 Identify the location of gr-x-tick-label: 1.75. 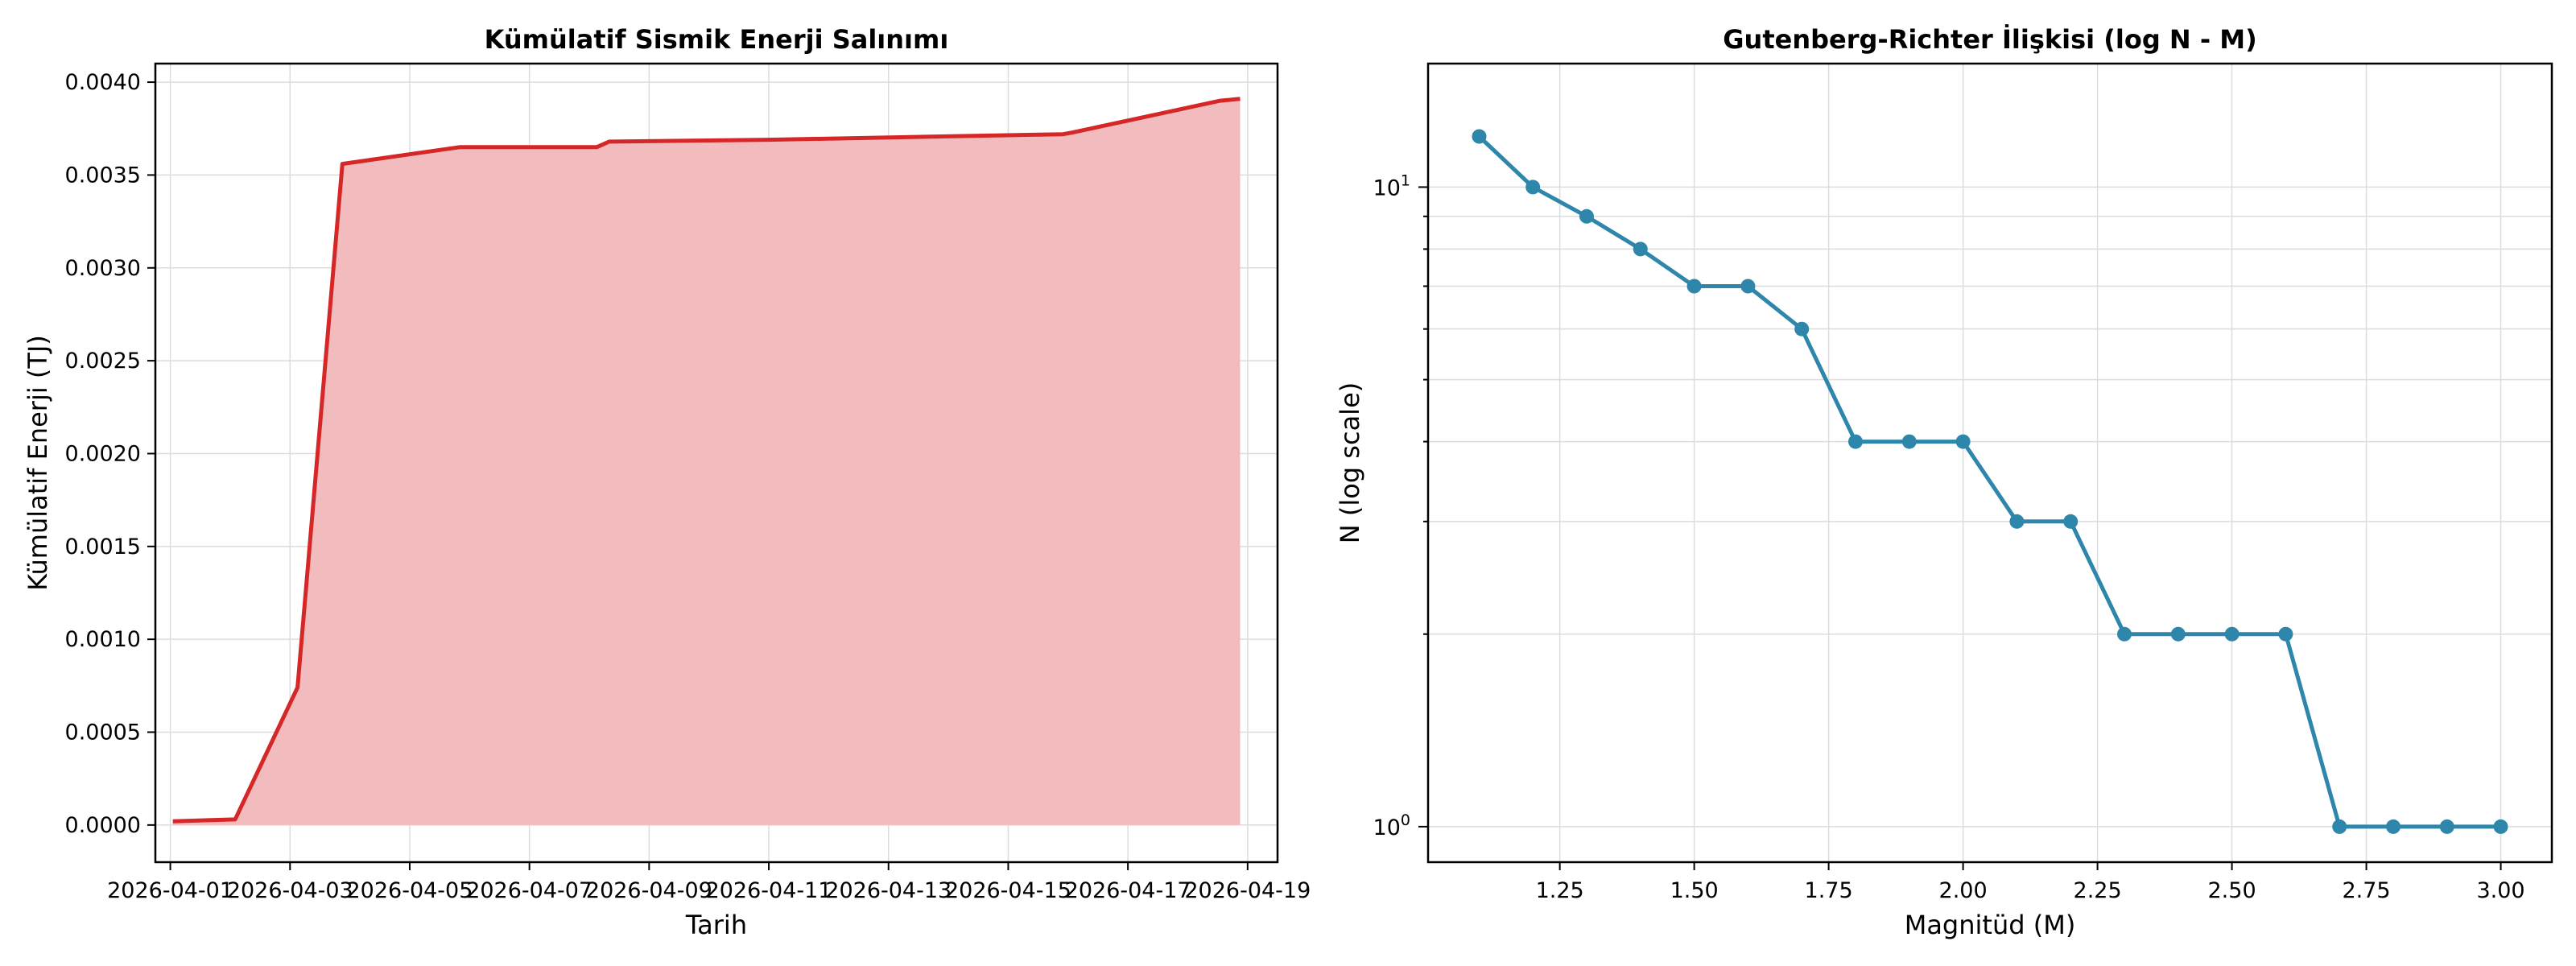
(1829, 890).